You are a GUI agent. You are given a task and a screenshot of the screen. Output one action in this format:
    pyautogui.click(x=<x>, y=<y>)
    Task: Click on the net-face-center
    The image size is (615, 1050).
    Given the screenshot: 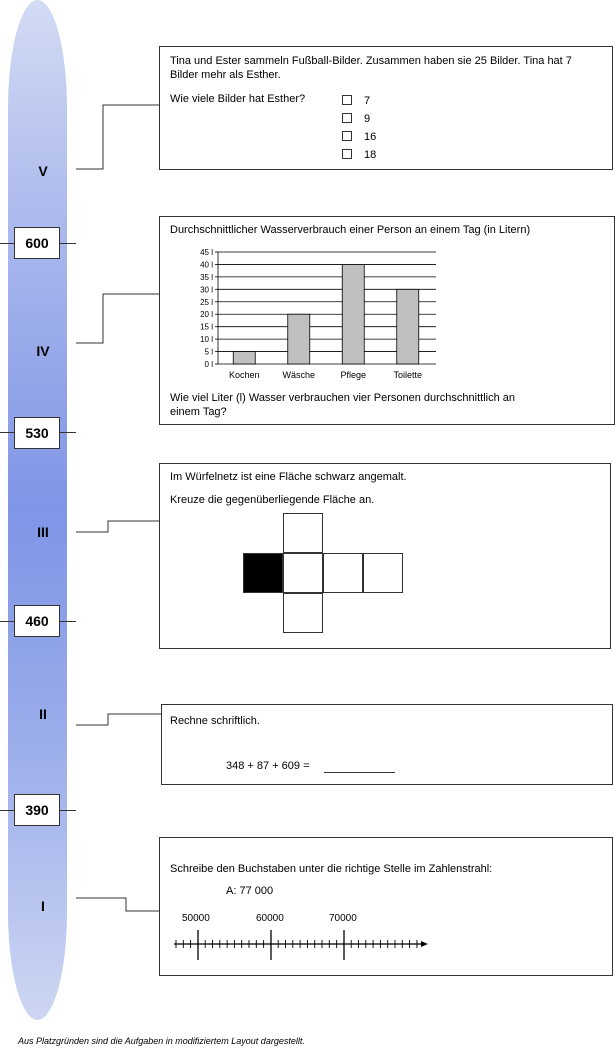 What is the action you would take?
    pyautogui.click(x=303, y=573)
    